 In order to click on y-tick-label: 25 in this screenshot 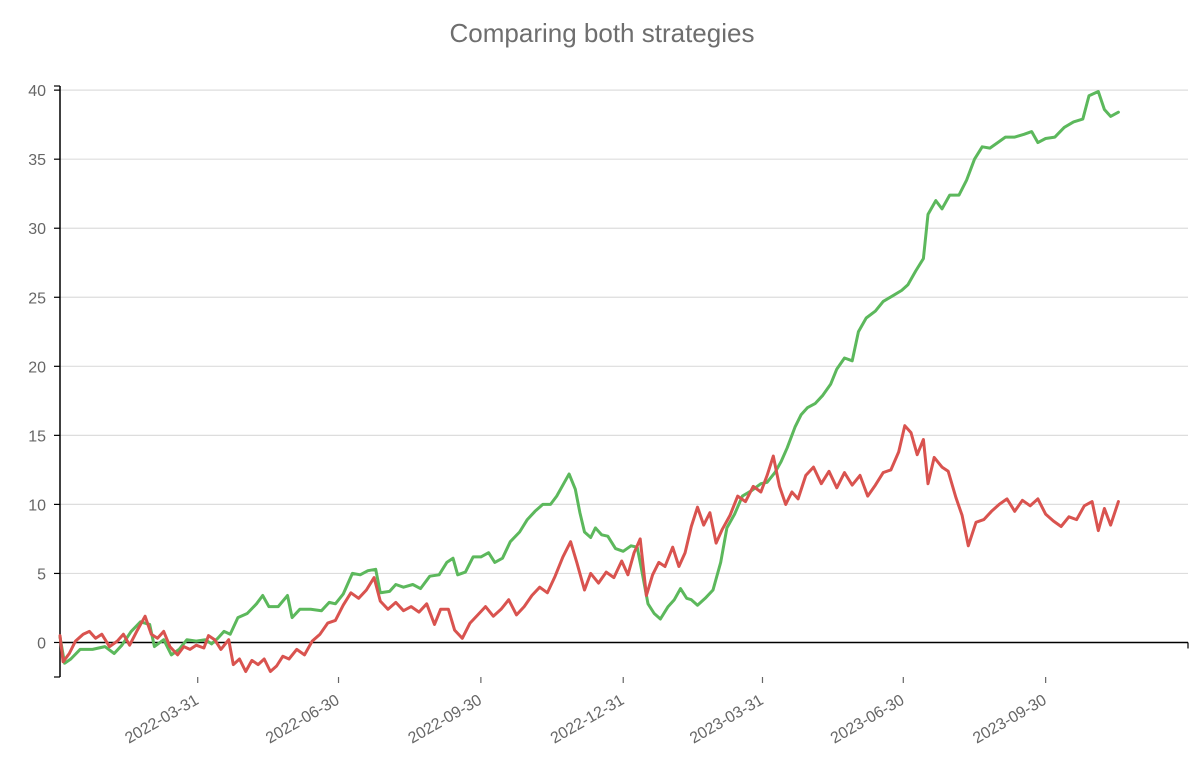, I will do `click(37, 298)`.